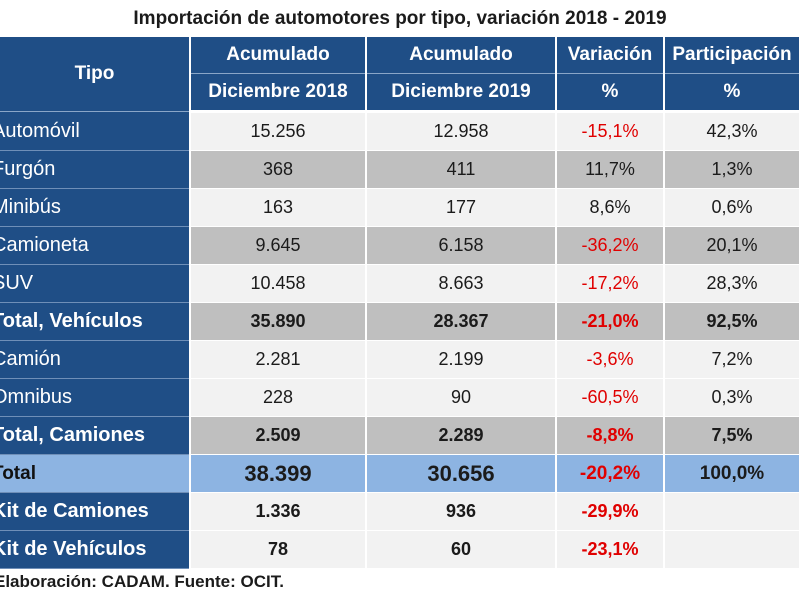  What do you see at coordinates (461, 55) in the screenshot?
I see `header-acum-2019: Acumulado` at bounding box center [461, 55].